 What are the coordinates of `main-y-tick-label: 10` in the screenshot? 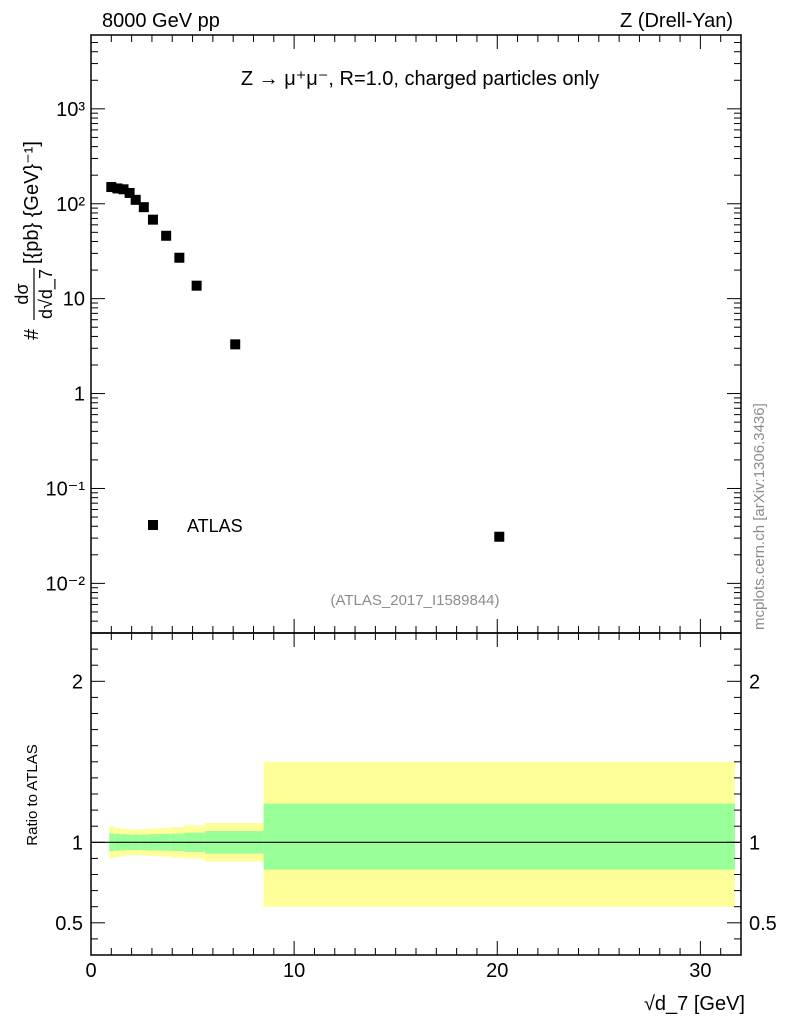 It's located at (74, 300).